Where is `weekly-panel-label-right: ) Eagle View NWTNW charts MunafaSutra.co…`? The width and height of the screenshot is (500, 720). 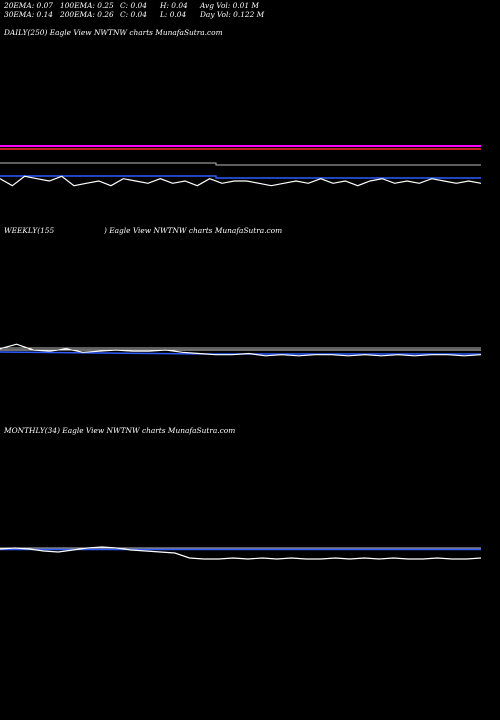 weekly-panel-label-right: ) Eagle View NWTNW charts MunafaSutra.co… is located at coordinates (193, 230).